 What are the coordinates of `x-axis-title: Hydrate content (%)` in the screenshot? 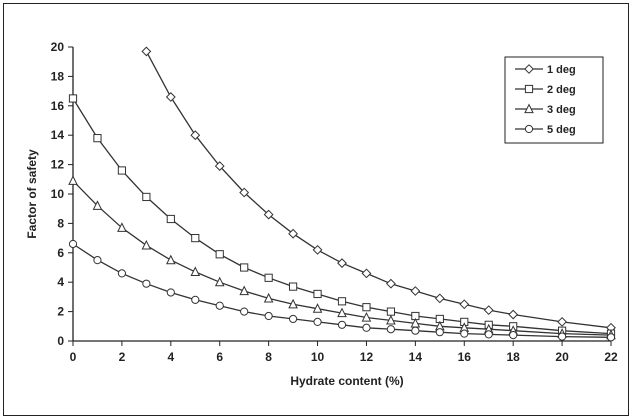 It's located at (346, 381).